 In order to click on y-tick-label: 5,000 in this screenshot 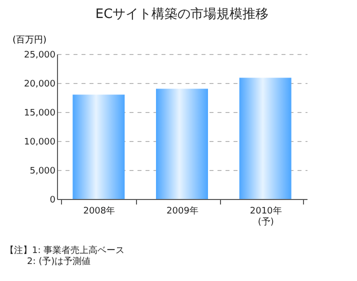, I will do `click(43, 171)`.